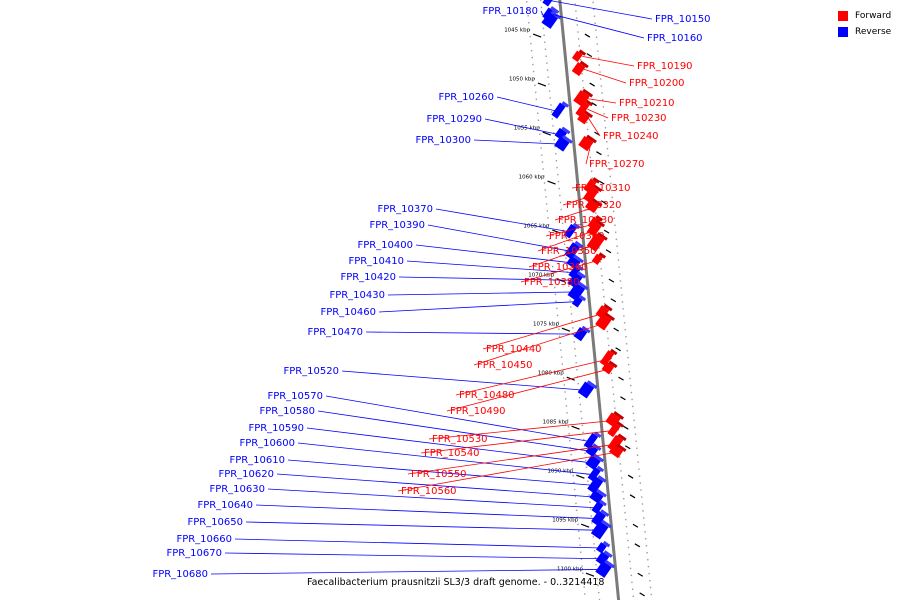 The image size is (900, 600). What do you see at coordinates (454, 119) in the screenshot?
I see `gene-label: FPR_10290` at bounding box center [454, 119].